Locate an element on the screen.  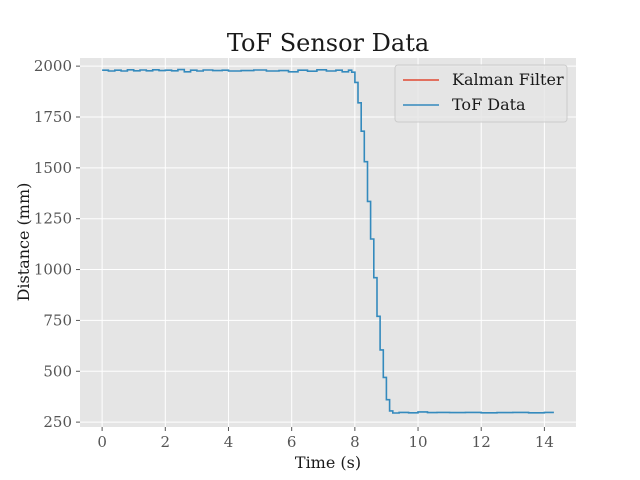
y-tick-label: 750 is located at coordinates (57, 320).